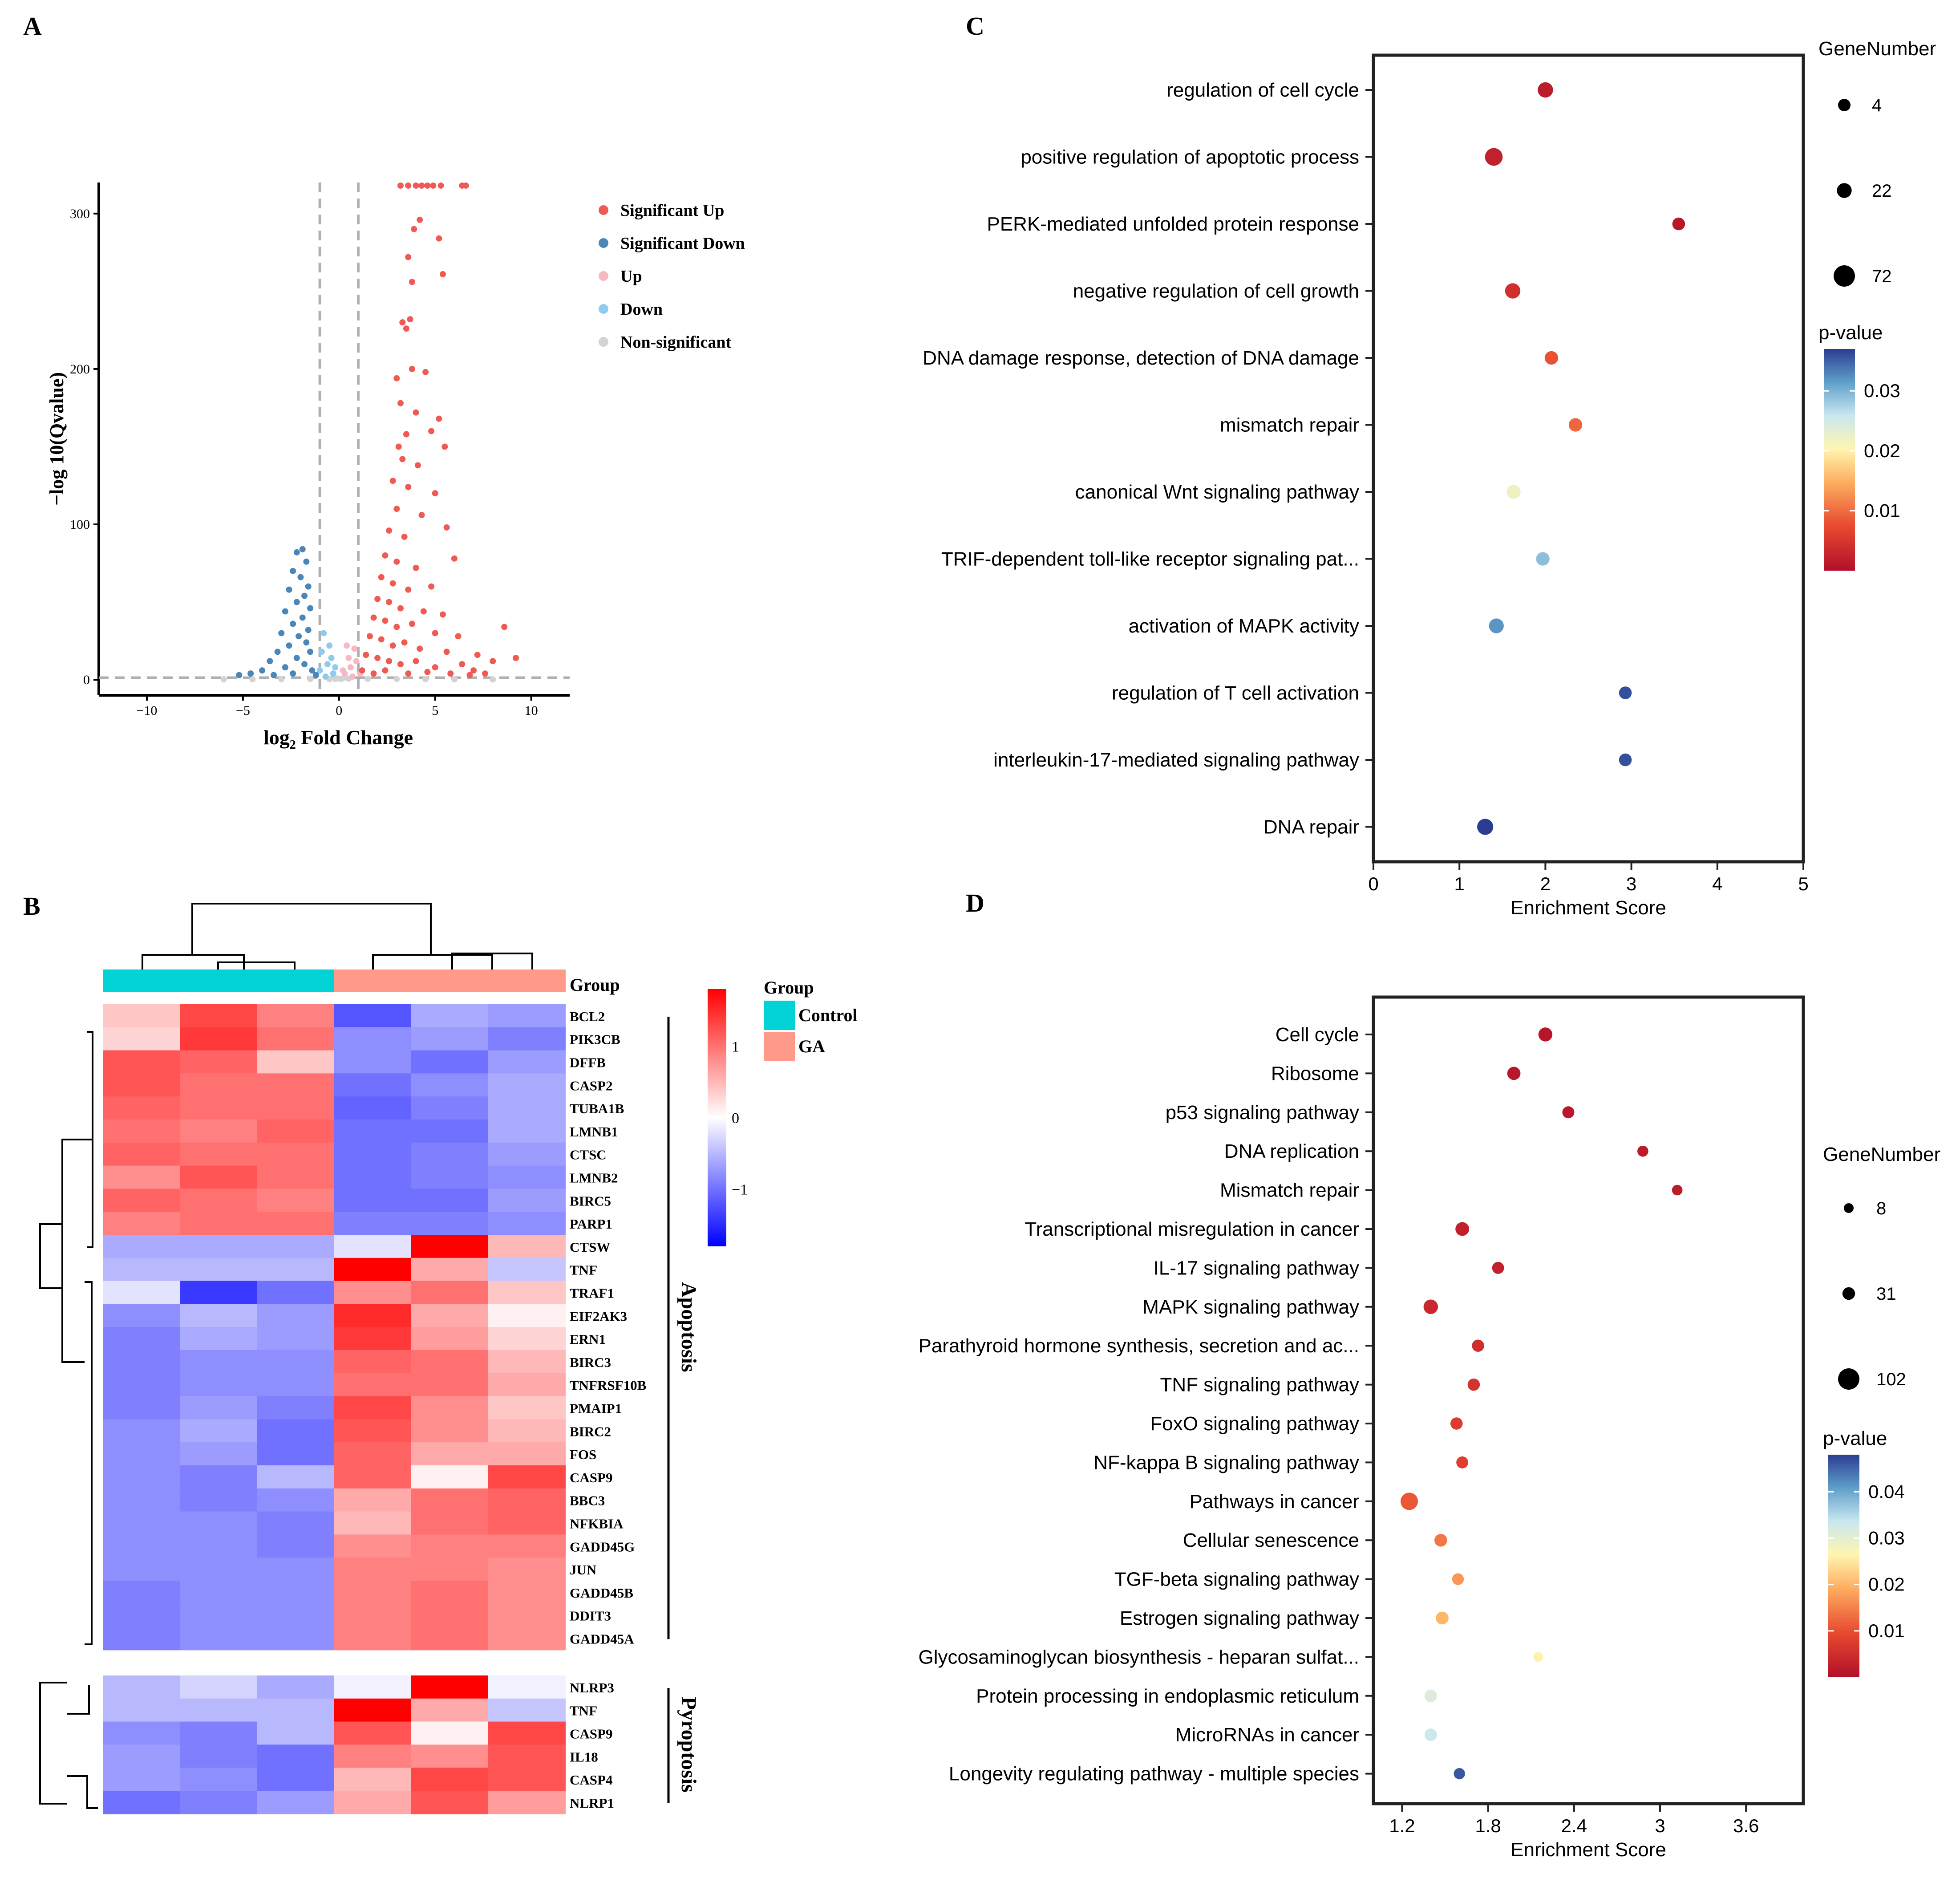 The width and height of the screenshot is (1960, 1878). I want to click on category-label: mismatch repair, so click(1290, 425).